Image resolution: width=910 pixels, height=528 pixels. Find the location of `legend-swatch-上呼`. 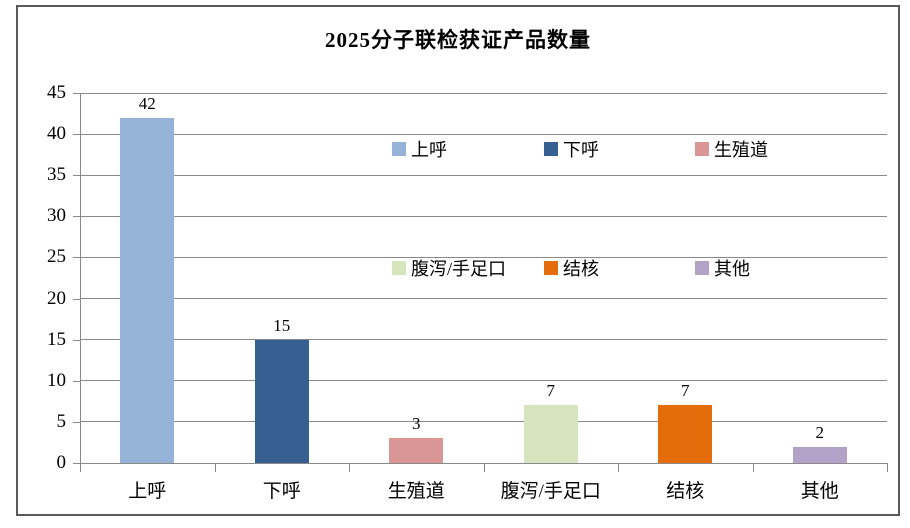

legend-swatch-上呼 is located at coordinates (399, 149).